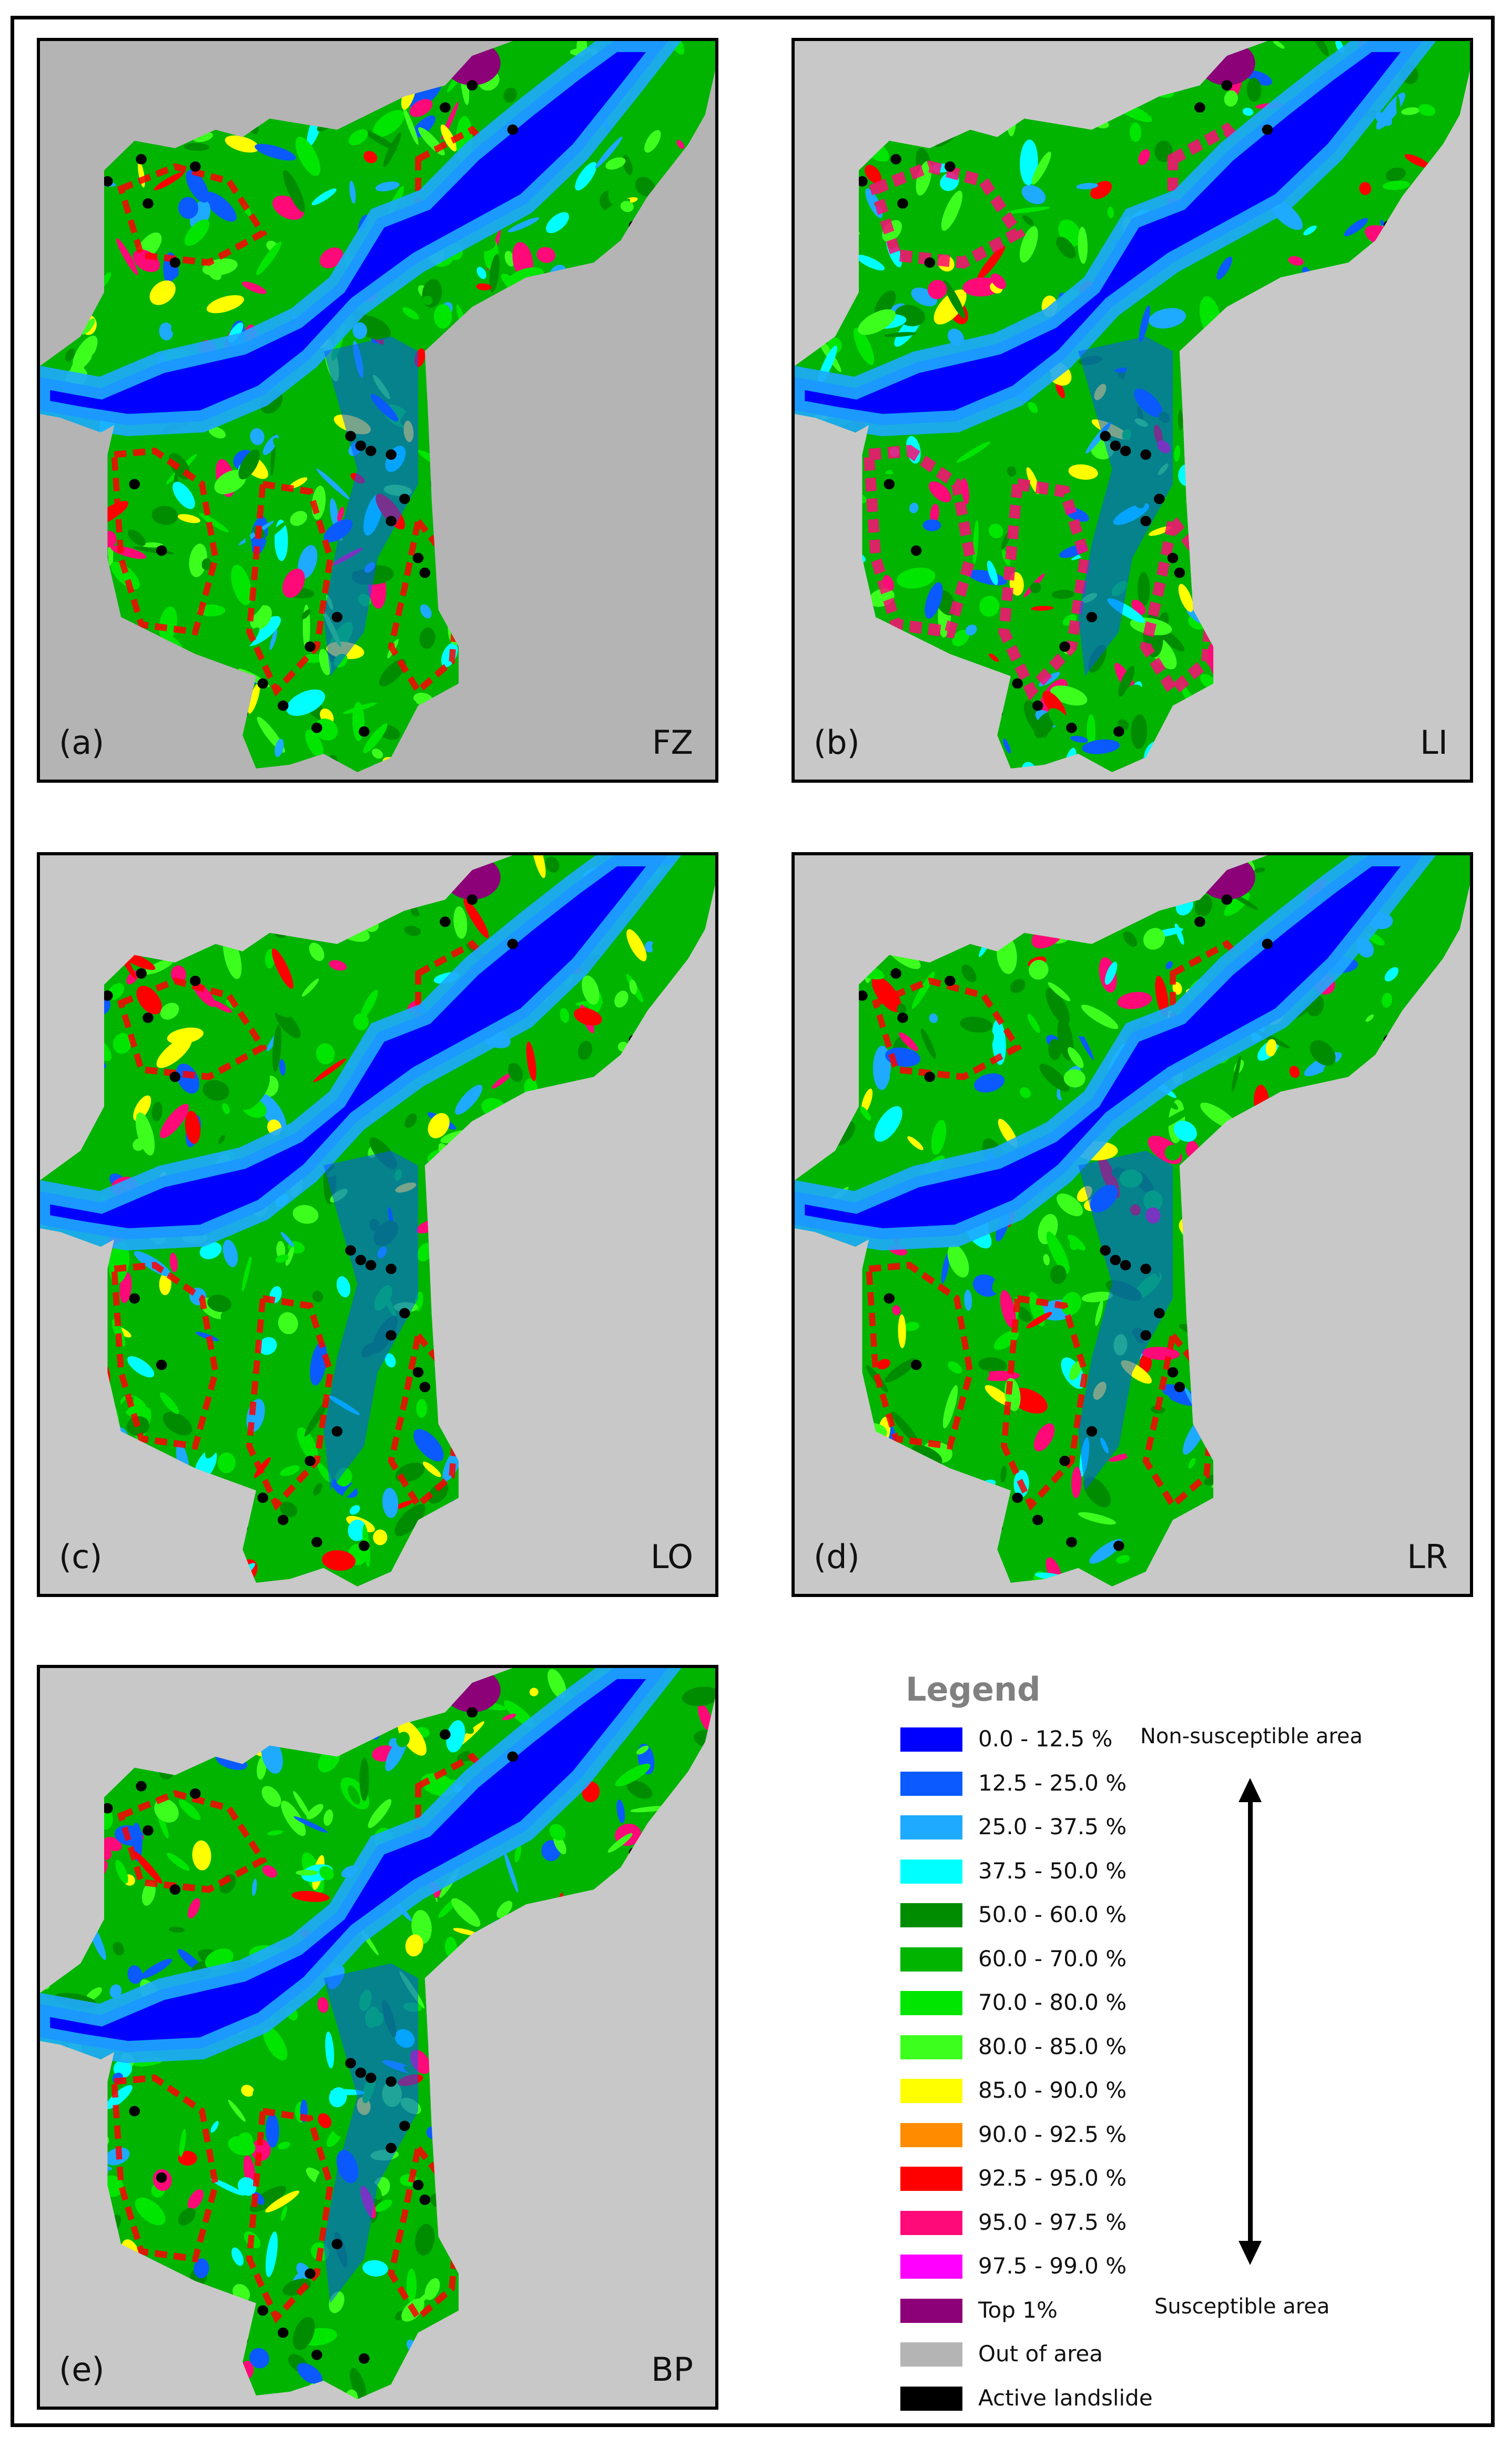  I want to click on legend-item: 0.0 - 12.5 %, so click(1058, 1739).